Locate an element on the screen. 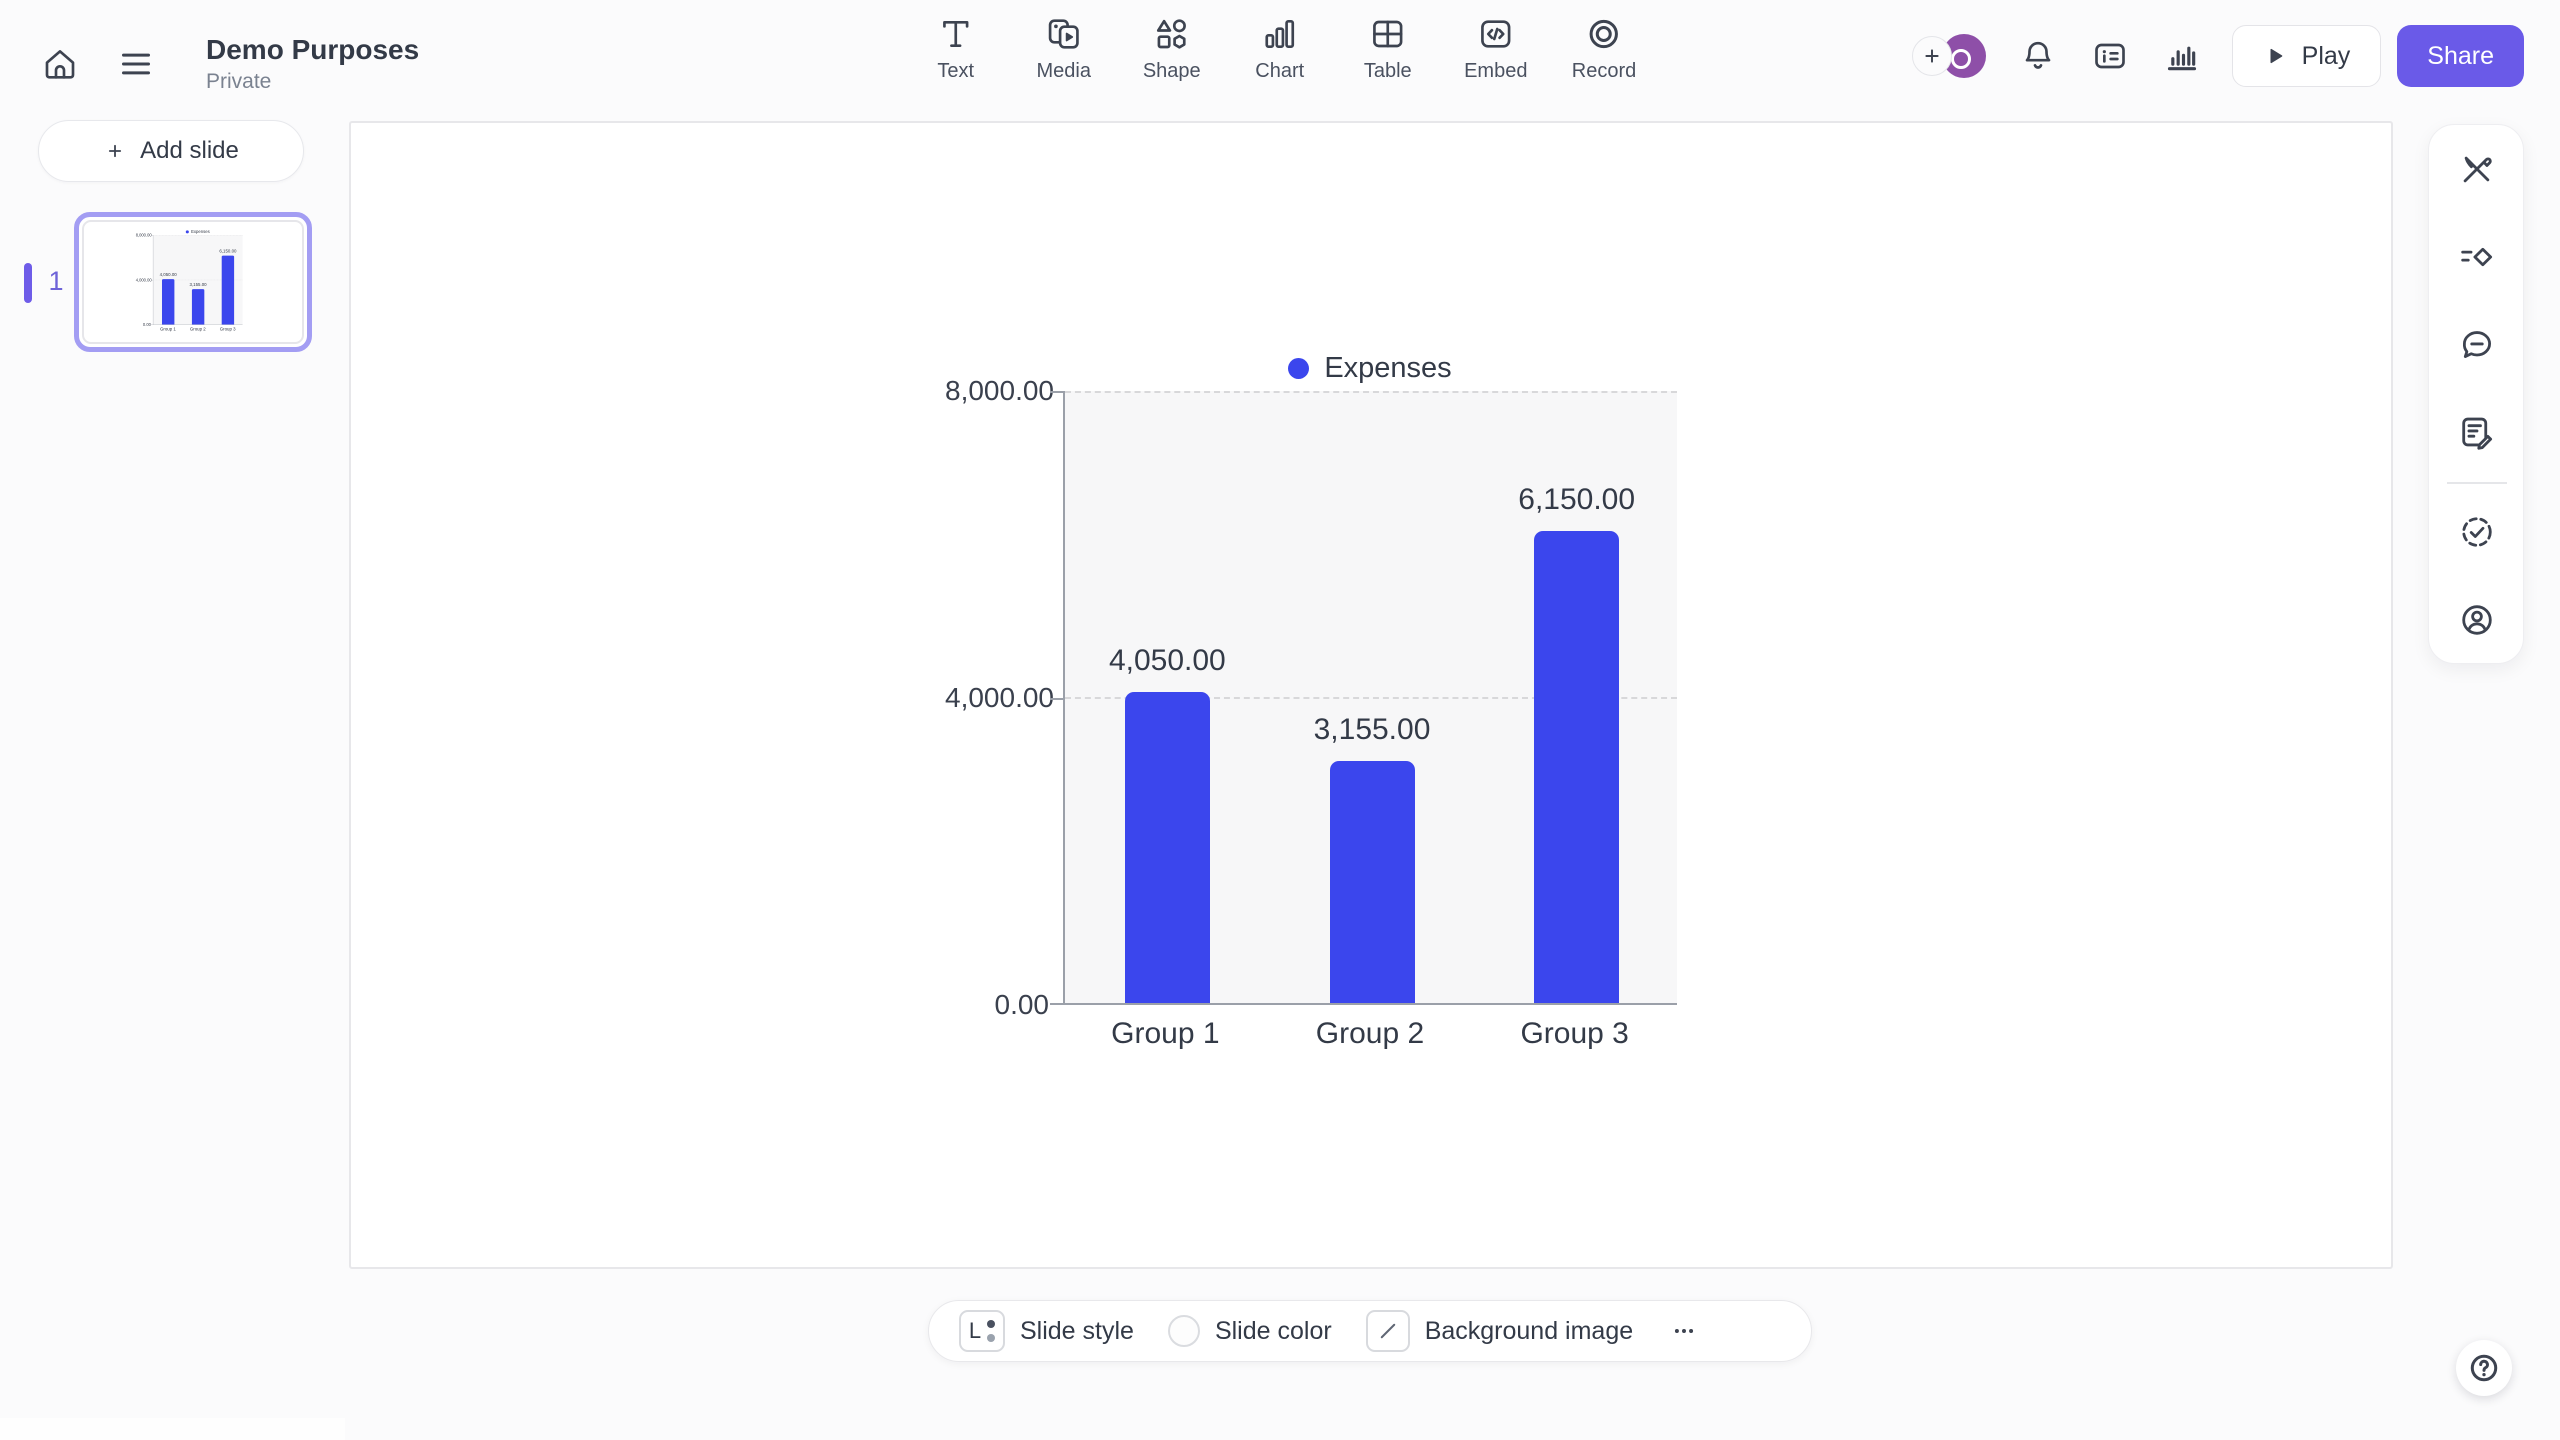  slide-style-preview: L is located at coordinates (982, 1331).